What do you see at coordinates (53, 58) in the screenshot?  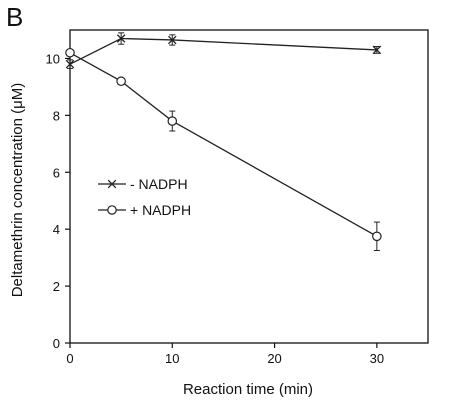 I see `y-tick-label: 10` at bounding box center [53, 58].